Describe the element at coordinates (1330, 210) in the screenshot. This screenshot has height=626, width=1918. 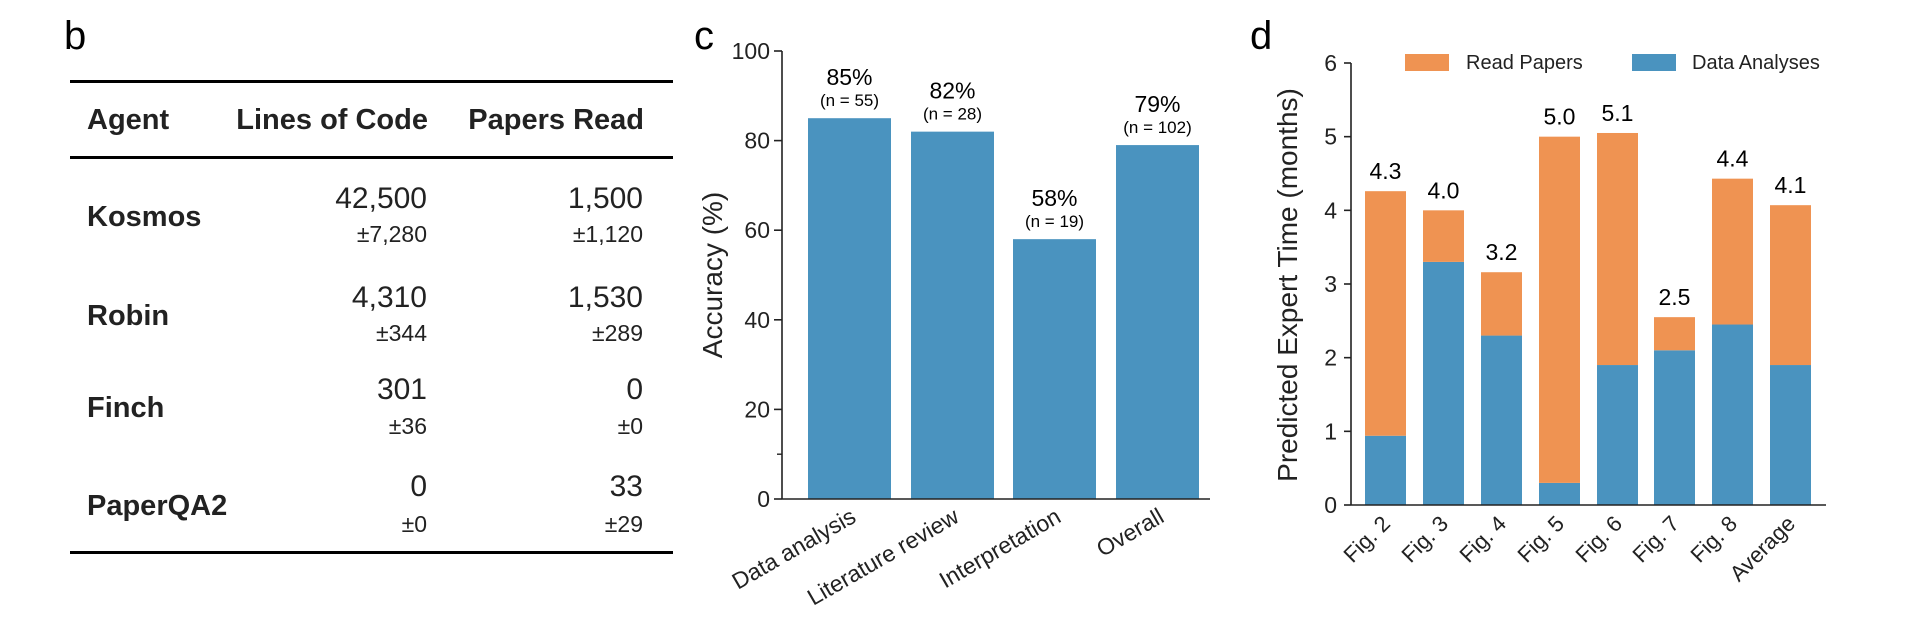
I see `y-tick-label: 4` at that location.